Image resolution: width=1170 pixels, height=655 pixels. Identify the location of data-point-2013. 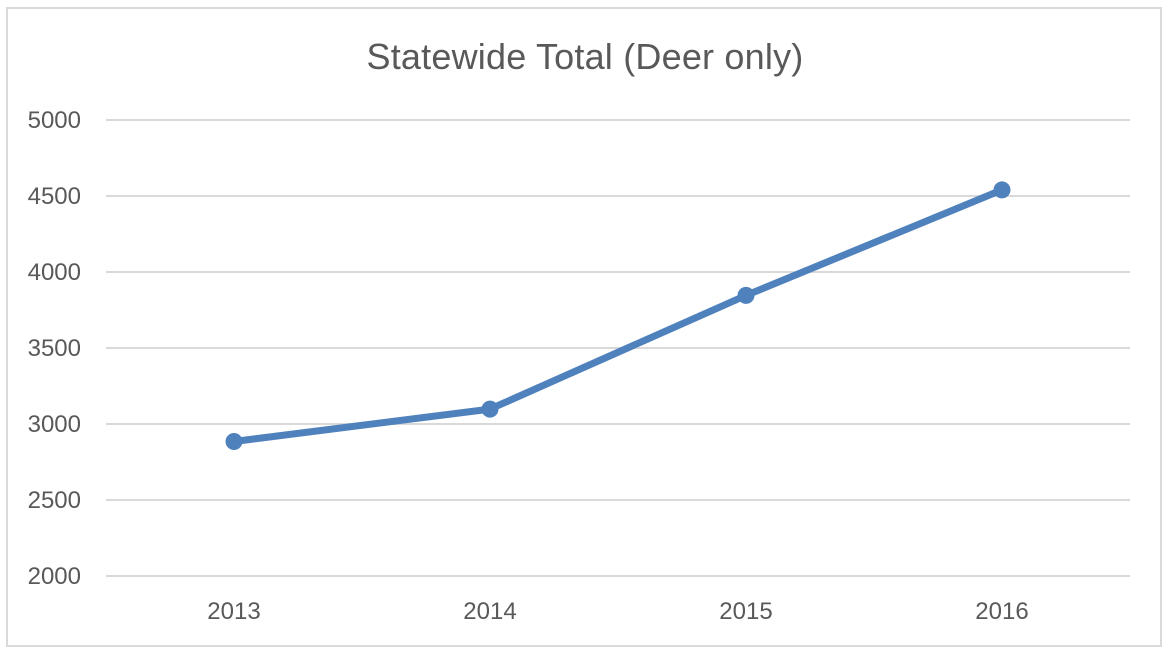
(234, 441).